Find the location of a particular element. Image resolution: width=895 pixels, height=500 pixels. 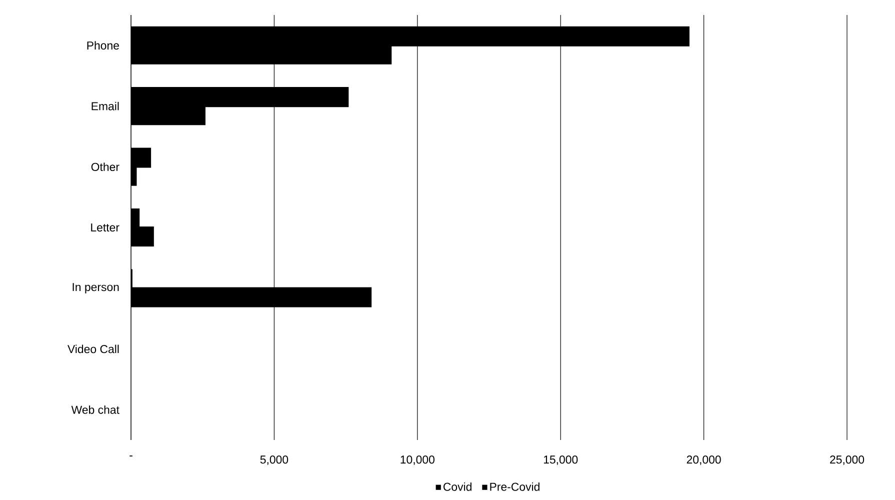

y-tick-label: Video Call is located at coordinates (93, 349).